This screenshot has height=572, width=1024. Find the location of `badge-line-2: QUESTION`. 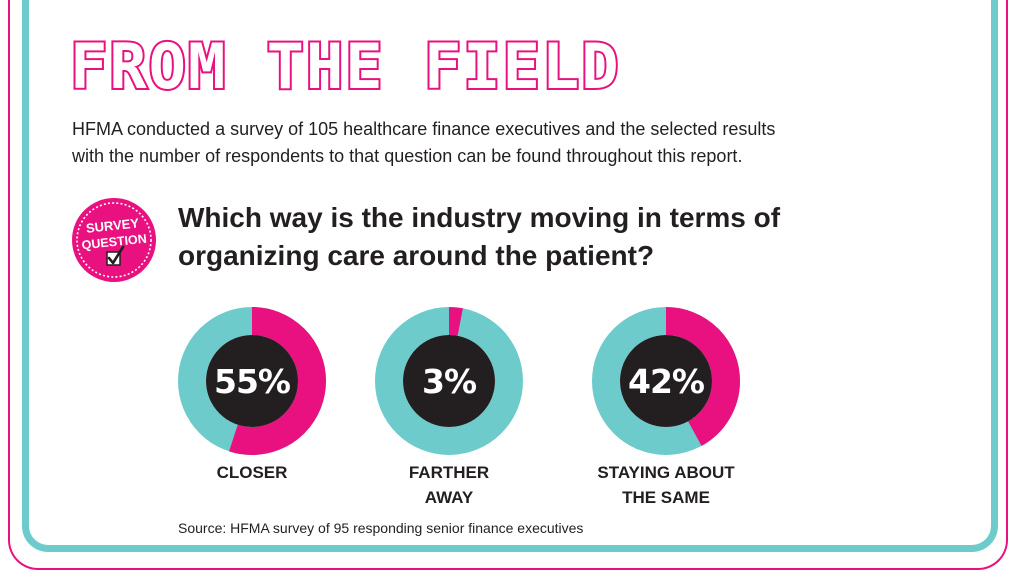

badge-line-2: QUESTION is located at coordinates (114, 242).